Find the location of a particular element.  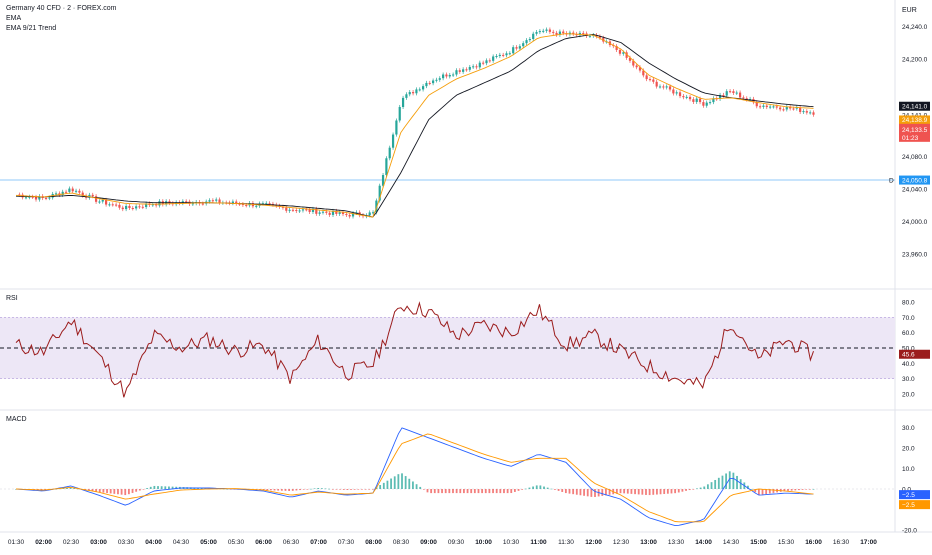

time-tick-label: 06:30 is located at coordinates (291, 542).